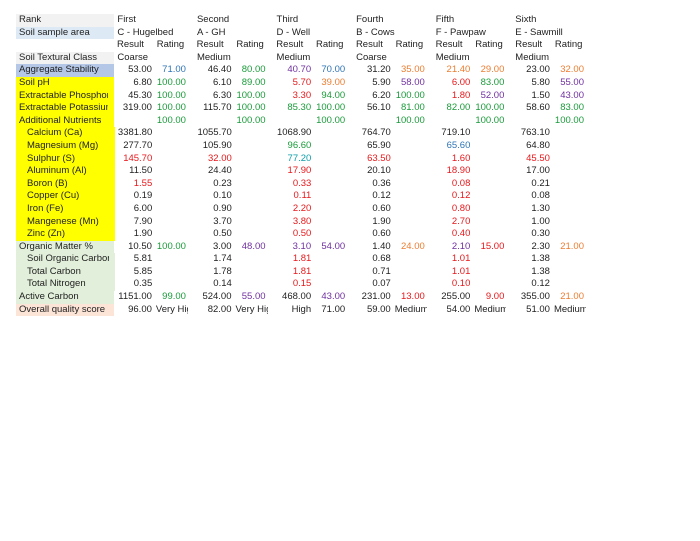 The width and height of the screenshot is (700, 541). I want to click on result-value: 1.50, so click(540, 95).